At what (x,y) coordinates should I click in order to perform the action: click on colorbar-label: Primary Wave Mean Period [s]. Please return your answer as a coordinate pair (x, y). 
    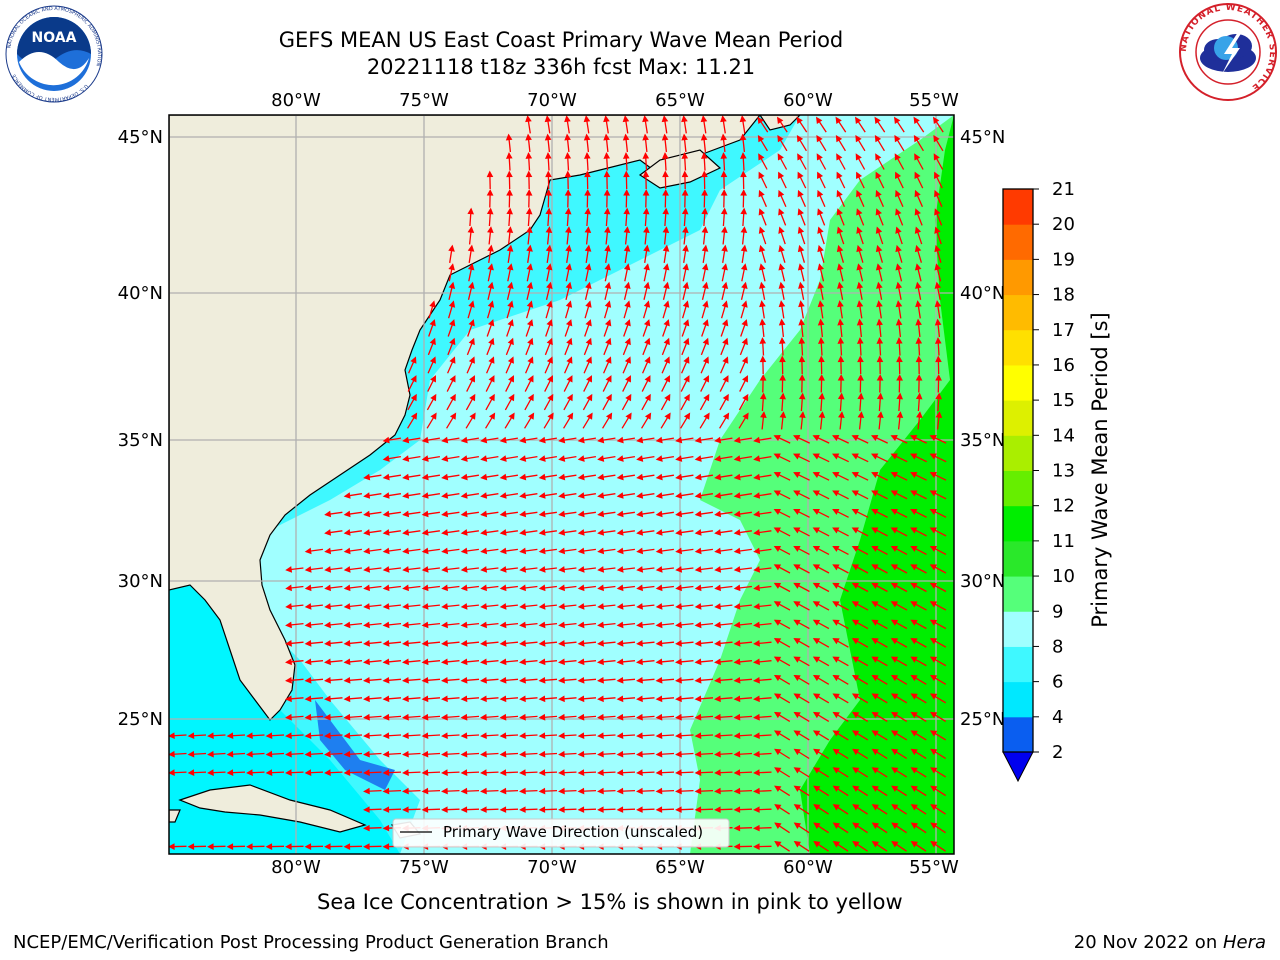
    Looking at the image, I should click on (1100, 470).